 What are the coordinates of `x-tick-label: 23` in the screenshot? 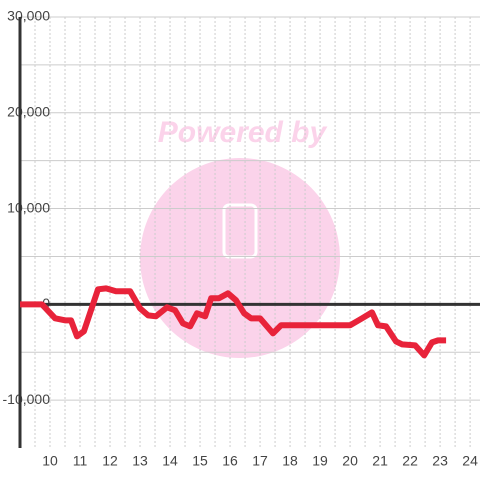 It's located at (440, 461).